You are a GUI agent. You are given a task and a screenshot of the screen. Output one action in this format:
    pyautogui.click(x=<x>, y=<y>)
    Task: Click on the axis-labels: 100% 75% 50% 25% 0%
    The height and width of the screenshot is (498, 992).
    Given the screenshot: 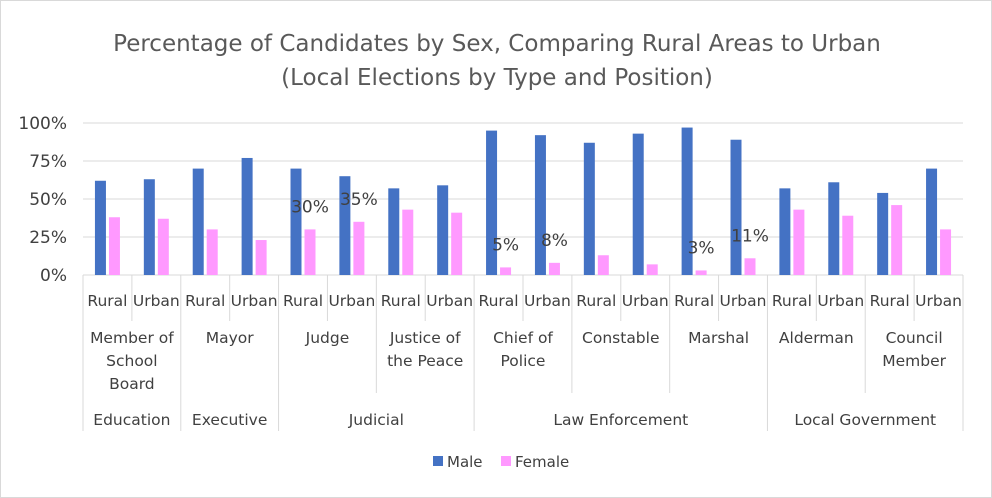 What is the action you would take?
    pyautogui.click(x=42, y=200)
    